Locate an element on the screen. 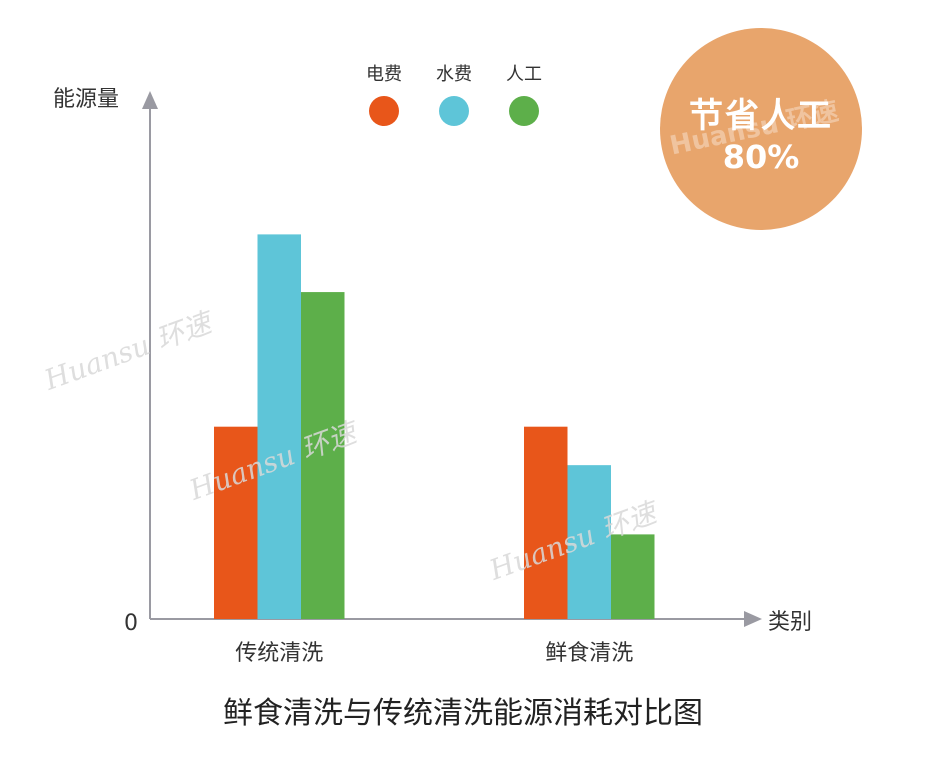  legend-item-electricity: 电费 is located at coordinates (384, 93).